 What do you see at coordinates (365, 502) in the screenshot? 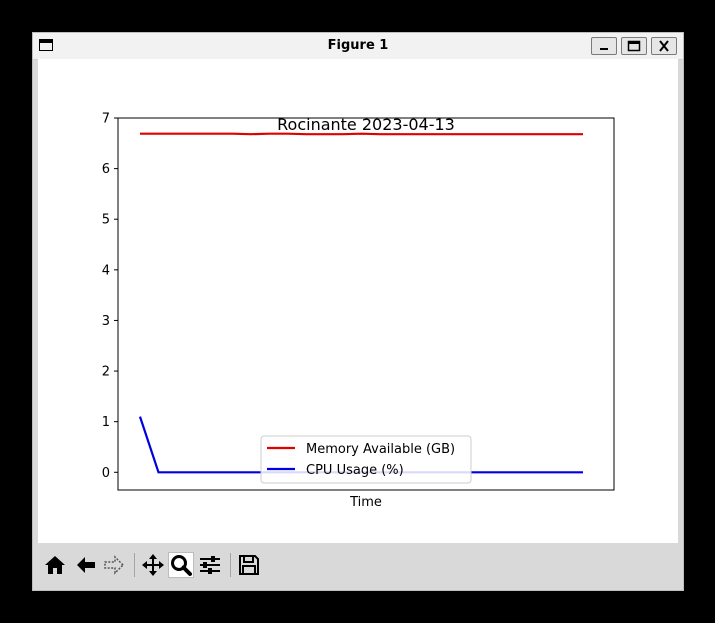
I see `x-axis-label: Time` at bounding box center [365, 502].